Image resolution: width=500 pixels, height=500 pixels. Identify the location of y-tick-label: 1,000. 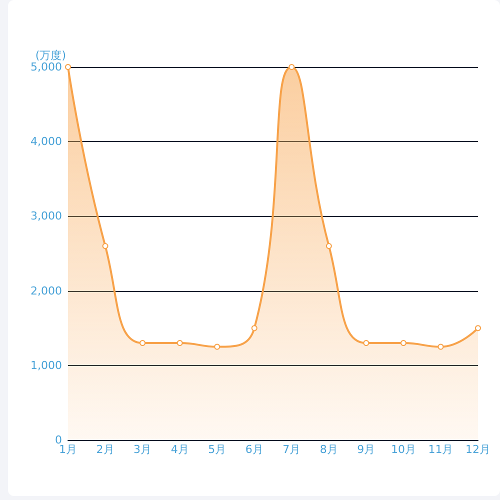
(46, 365).